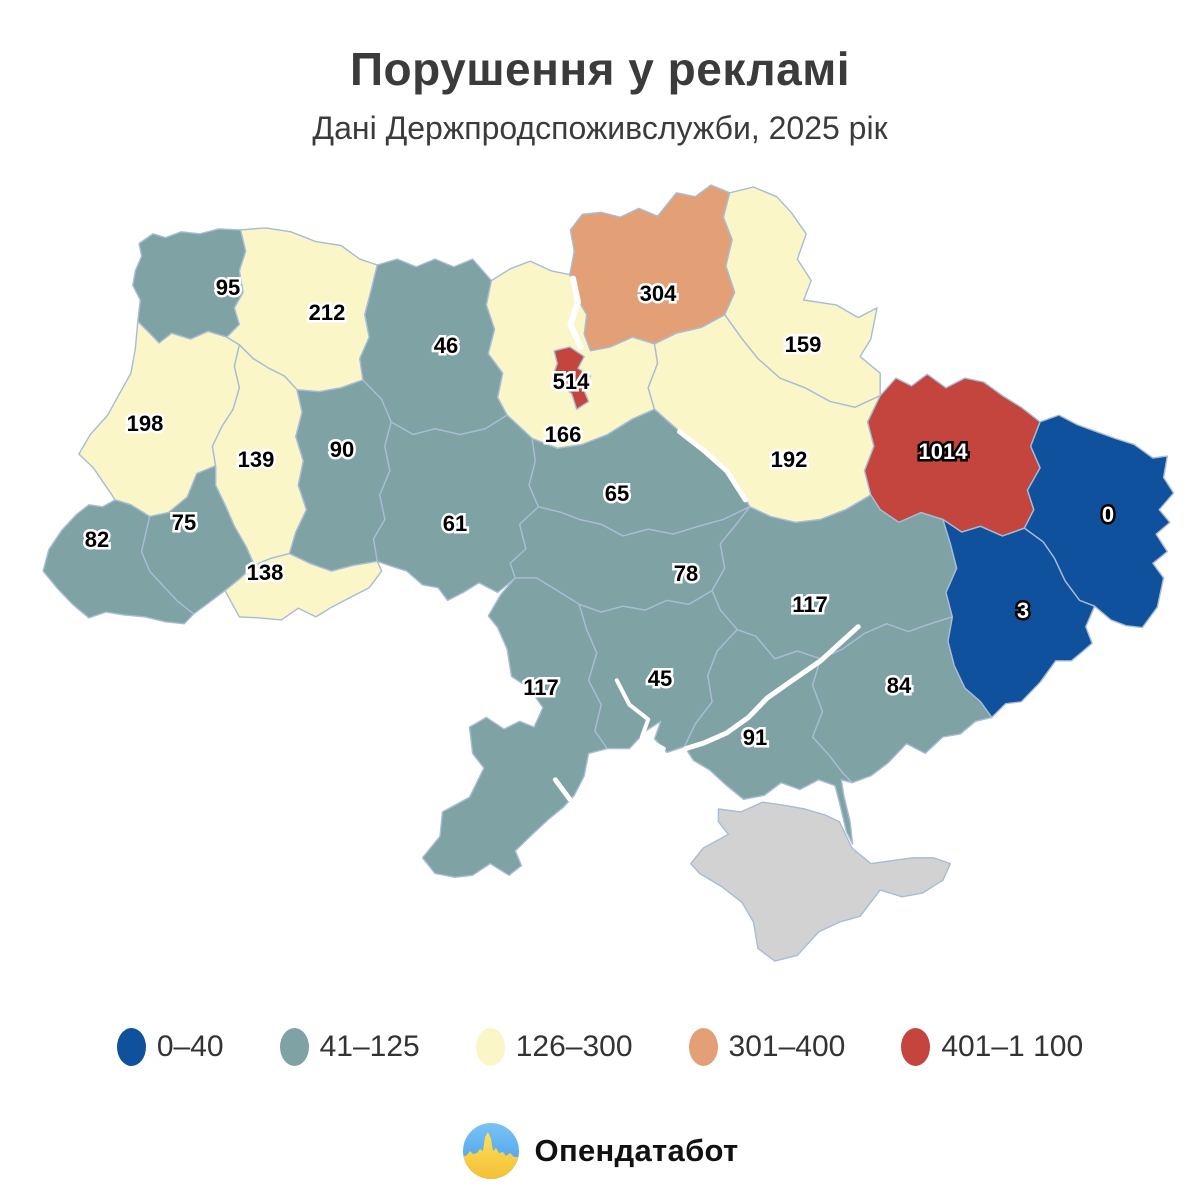 This screenshot has width=1200, height=1200. What do you see at coordinates (198, 540) in the screenshot?
I see `region-ivano-frankivsk` at bounding box center [198, 540].